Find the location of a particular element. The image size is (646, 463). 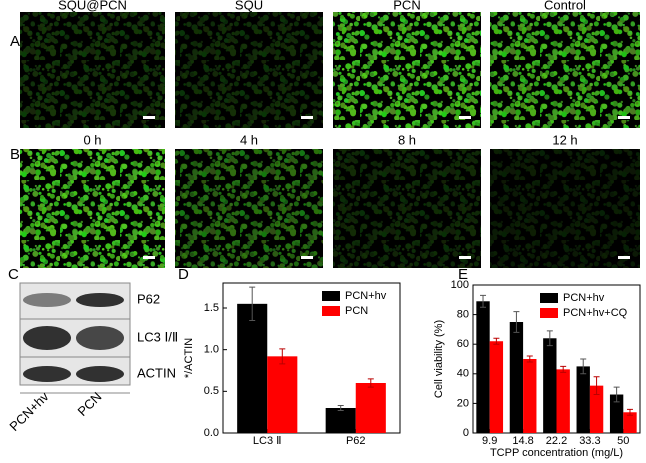

image-label: SQU is located at coordinates (249, 6).